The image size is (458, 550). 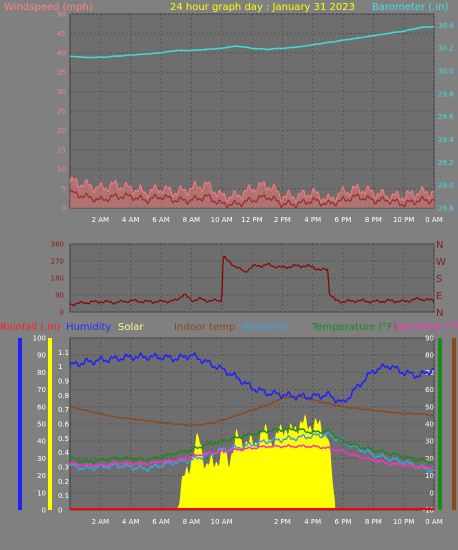 What do you see at coordinates (57, 245) in the screenshot?
I see `direction-tick-label: 360` at bounding box center [57, 245].